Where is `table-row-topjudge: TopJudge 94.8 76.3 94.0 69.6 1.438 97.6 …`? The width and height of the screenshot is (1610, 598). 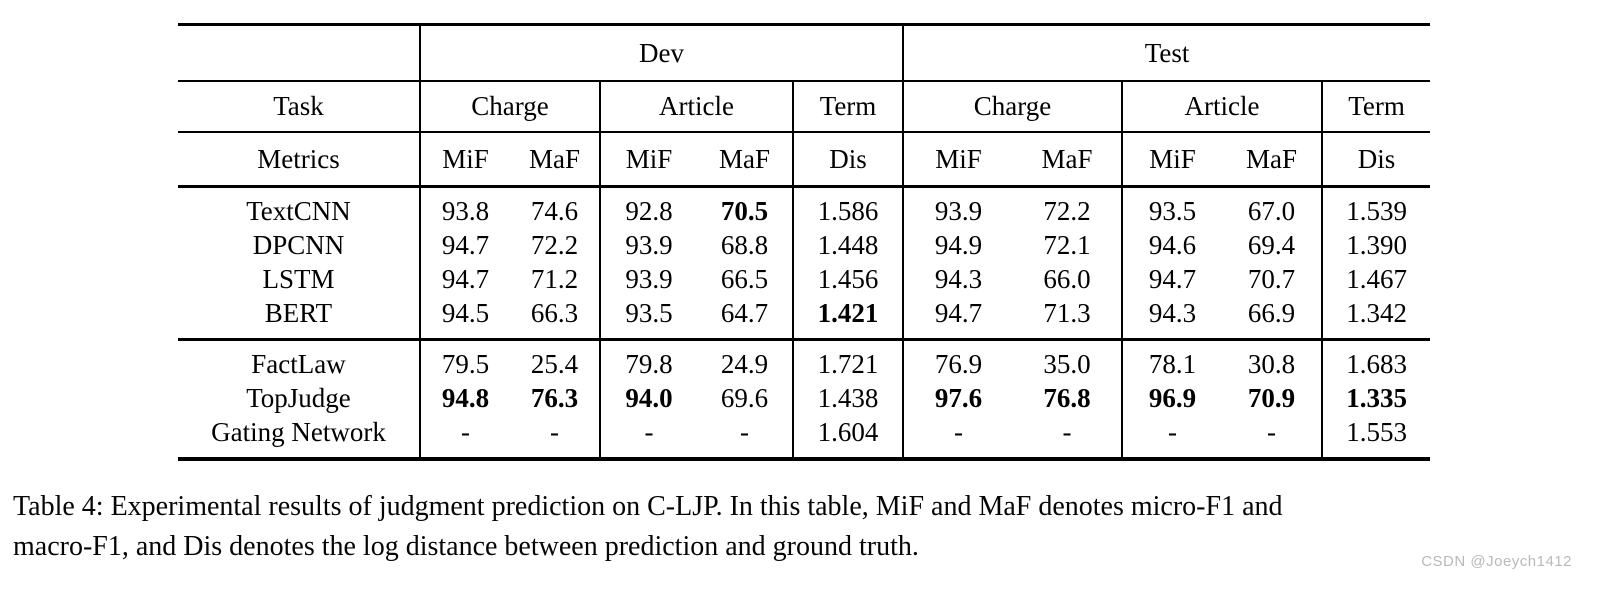 table-row-topjudge: TopJudge 94.8 76.3 94.0 69.6 1.438 97.6 … is located at coordinates (804, 398).